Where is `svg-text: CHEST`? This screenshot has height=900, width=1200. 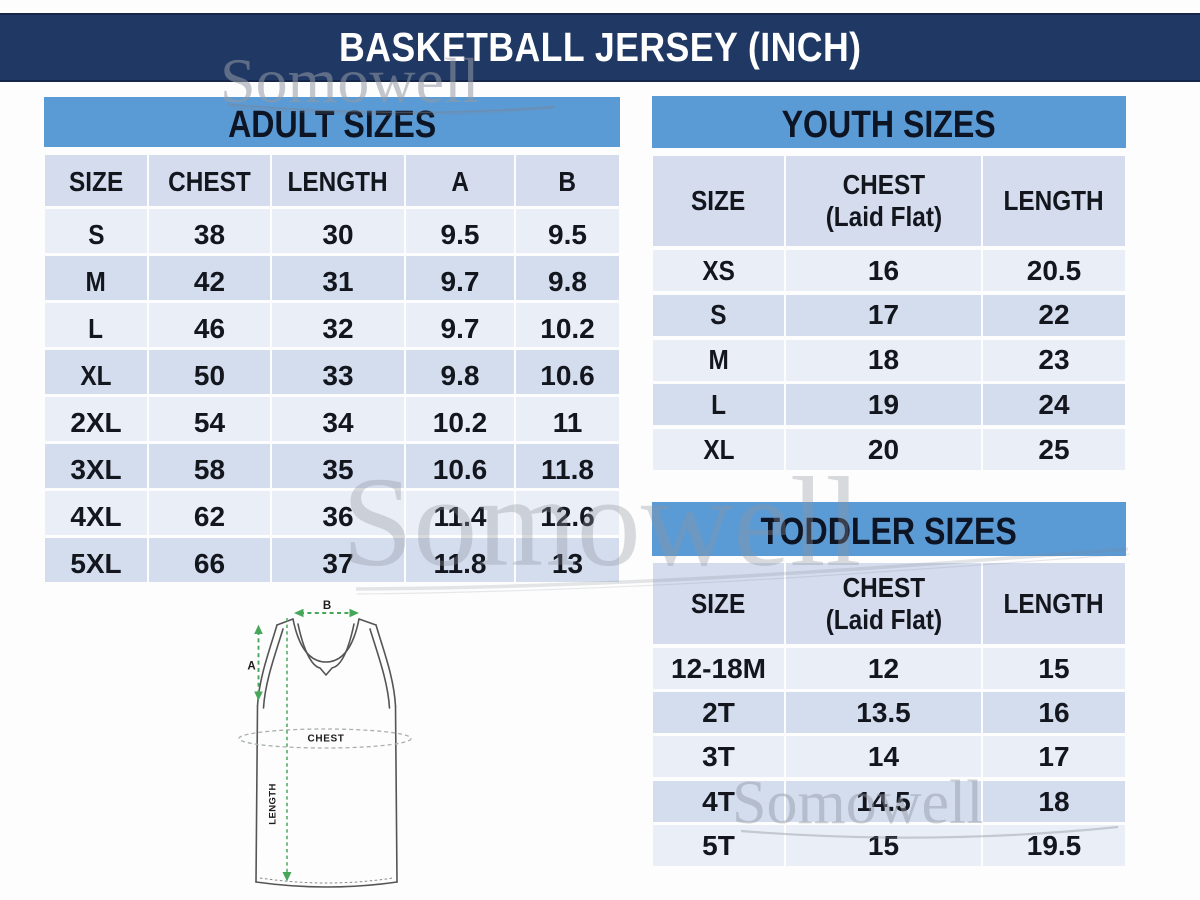
svg-text: CHEST is located at coordinates (326, 739).